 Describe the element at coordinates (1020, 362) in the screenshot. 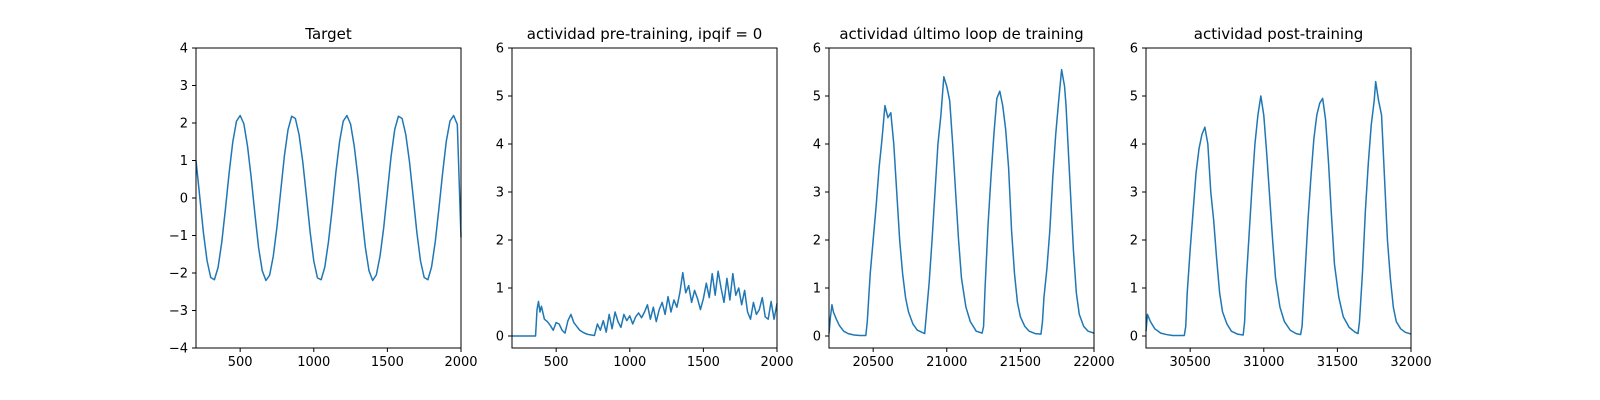

I see `x-tick-label: 21500` at that location.